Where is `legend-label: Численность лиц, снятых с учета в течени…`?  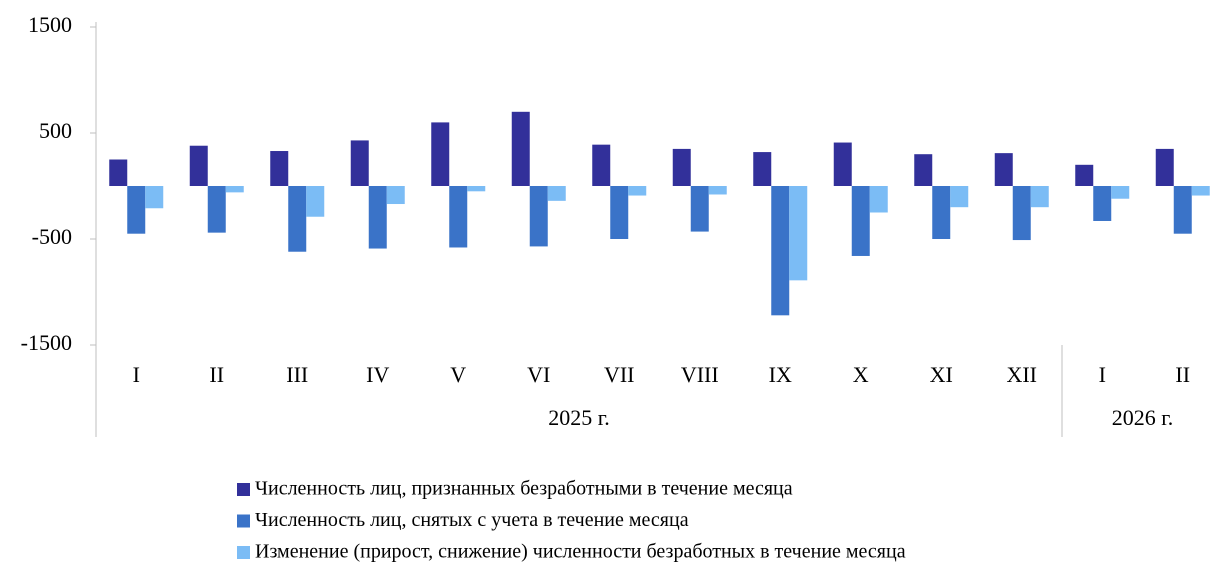 legend-label: Численность лиц, снятых с учета в течени… is located at coordinates (472, 520).